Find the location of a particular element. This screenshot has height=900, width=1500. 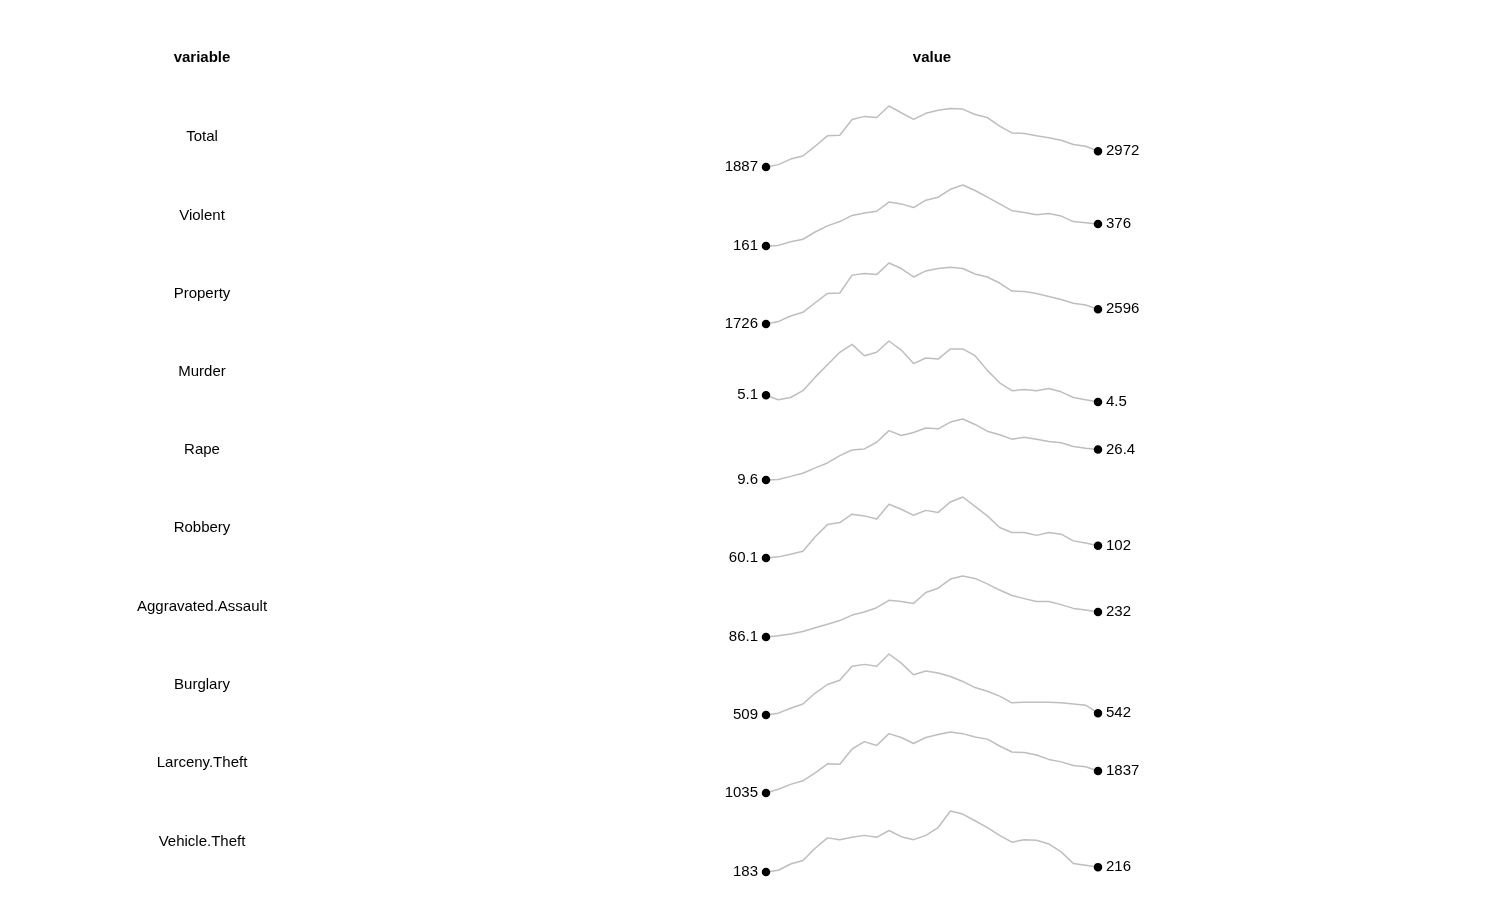

y-axis-title: Vehicle.Theft is located at coordinates (202, 840).